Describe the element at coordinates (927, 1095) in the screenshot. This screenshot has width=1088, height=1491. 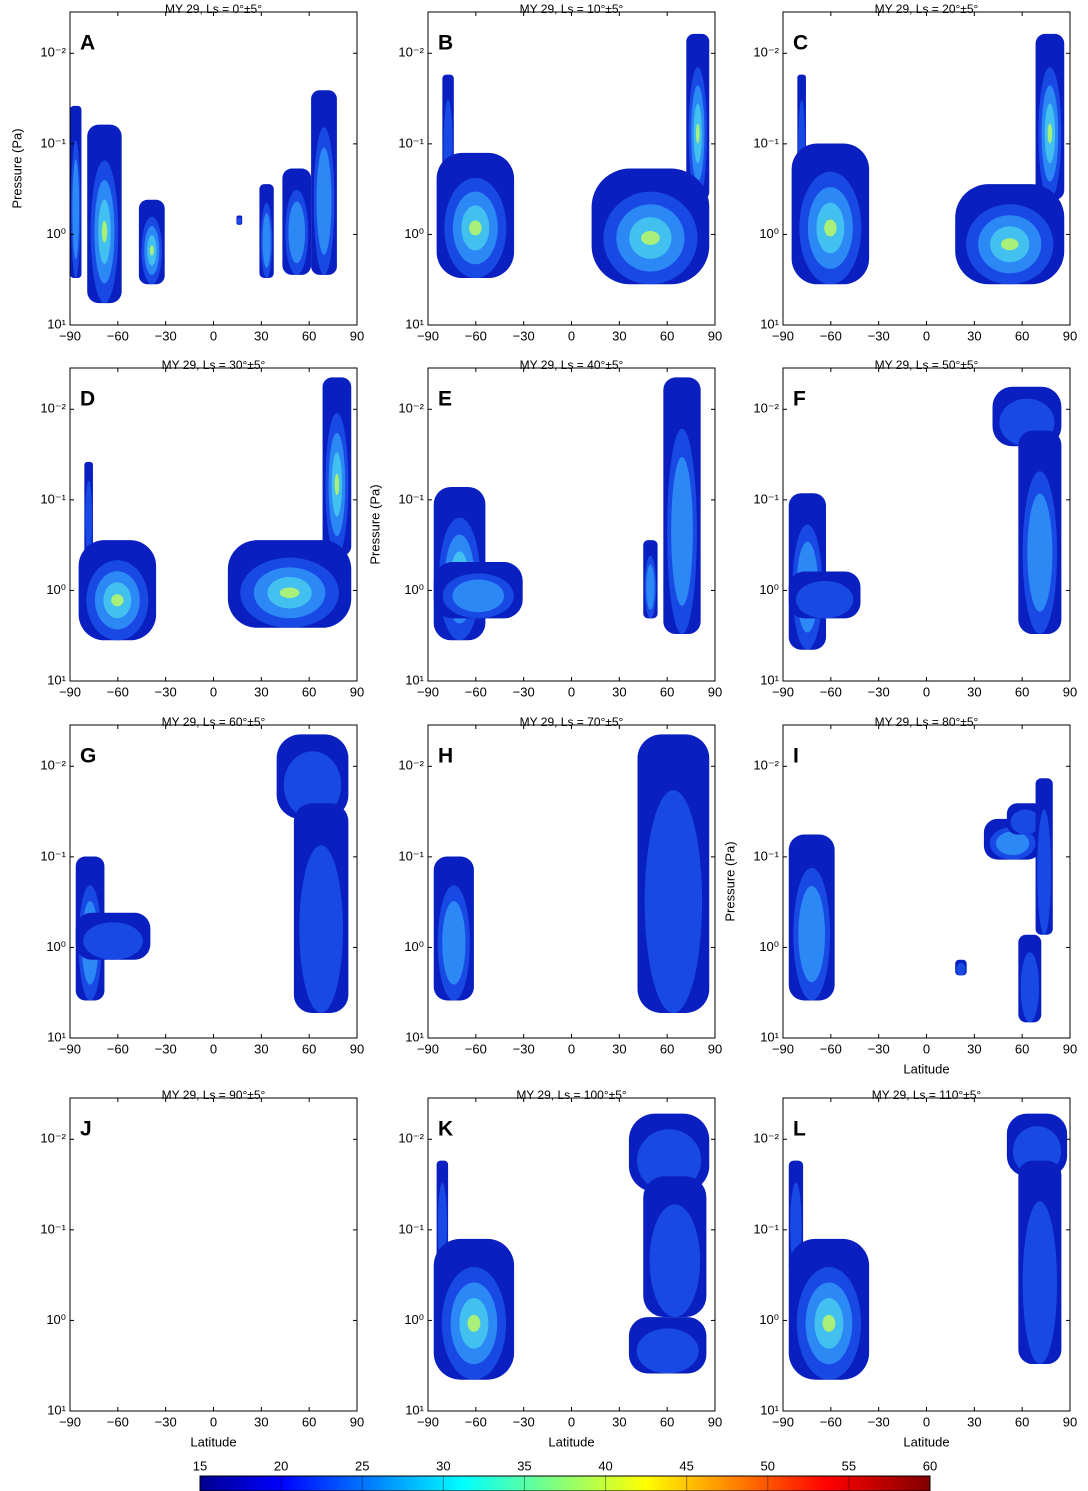
I see `panel-title: MY 29, Ls = 110°±5°` at that location.